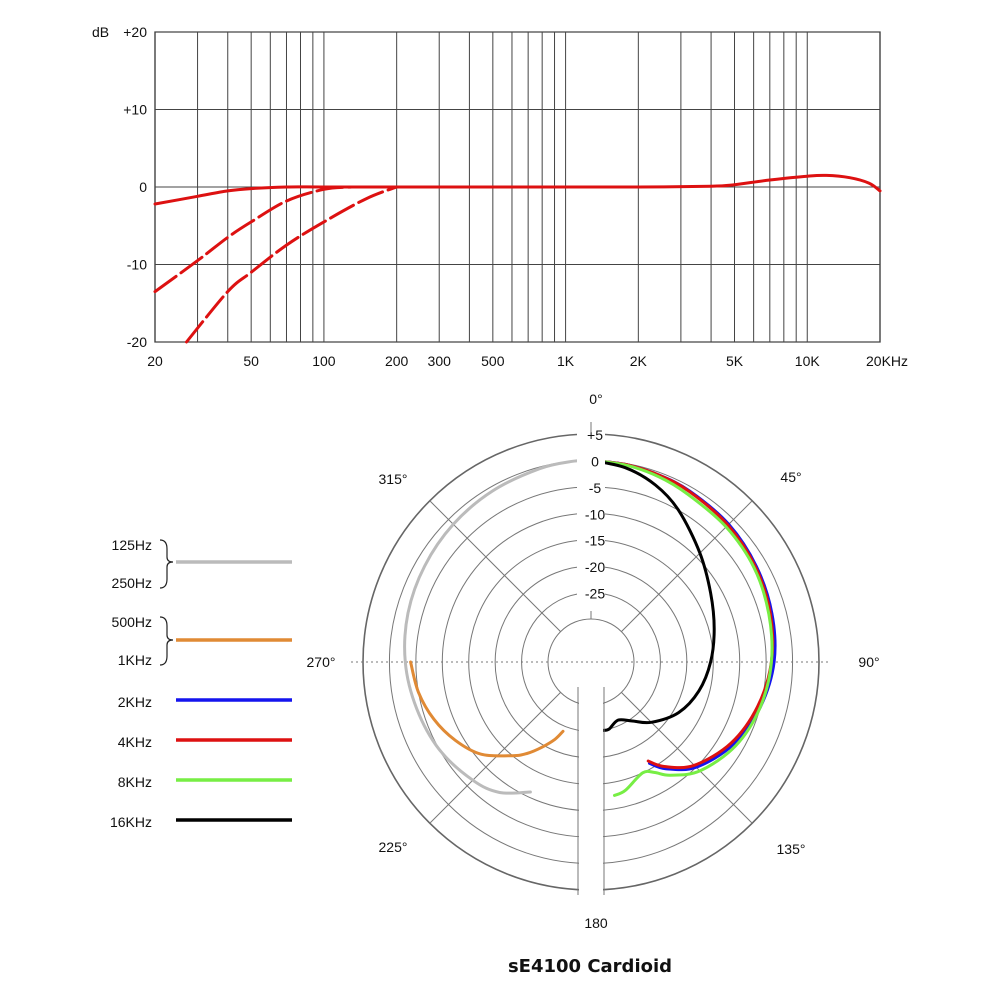 The image size is (1000, 1000). What do you see at coordinates (321, 662) in the screenshot?
I see `angle-label: 270°` at bounding box center [321, 662].